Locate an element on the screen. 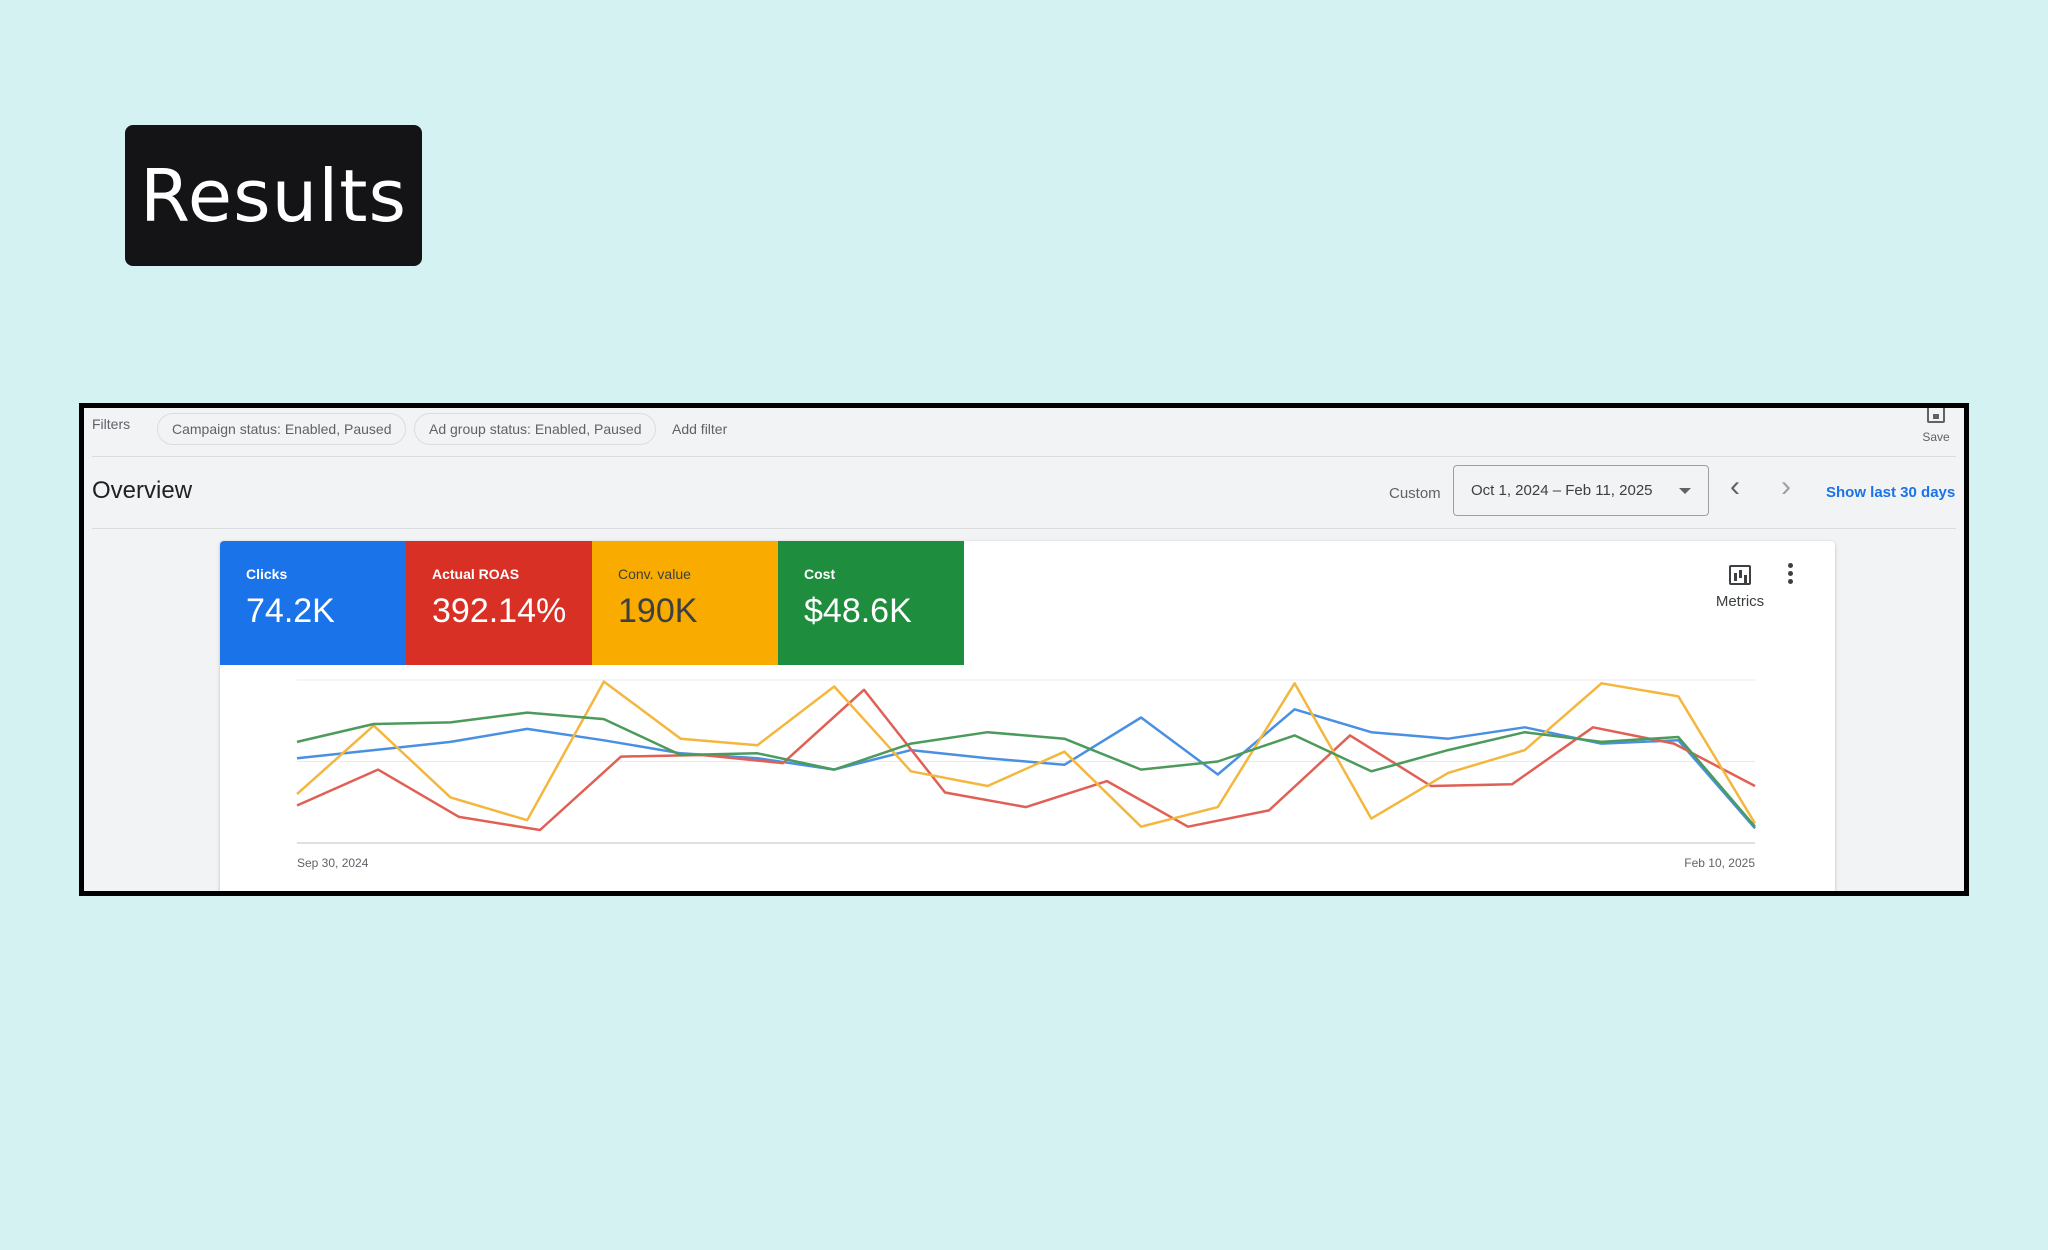  metric-tile-value: 190K is located at coordinates (658, 611).